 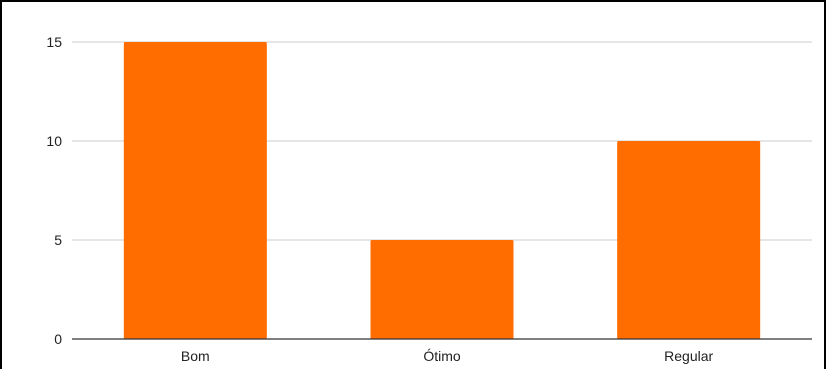 What do you see at coordinates (58, 240) in the screenshot?
I see `y-tick-label-5: 5` at bounding box center [58, 240].